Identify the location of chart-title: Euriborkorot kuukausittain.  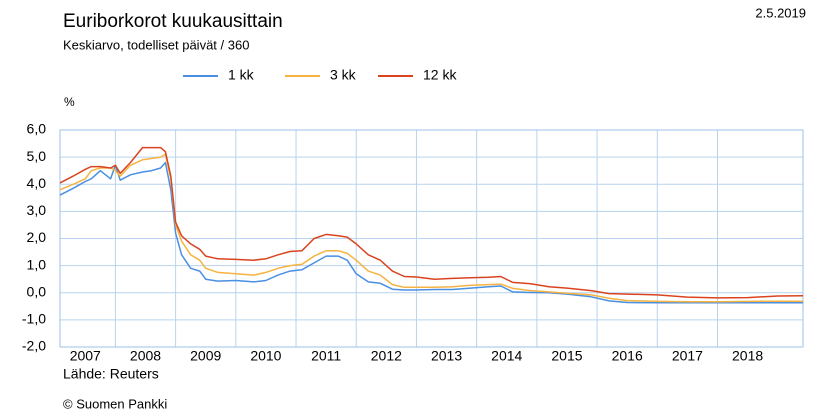
(173, 21).